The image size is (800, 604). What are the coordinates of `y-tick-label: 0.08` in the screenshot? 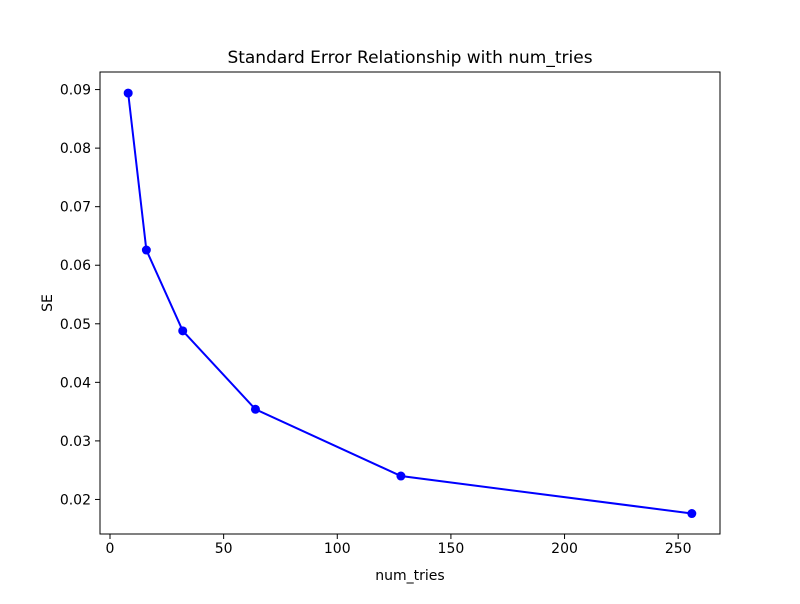 It's located at (75, 149).